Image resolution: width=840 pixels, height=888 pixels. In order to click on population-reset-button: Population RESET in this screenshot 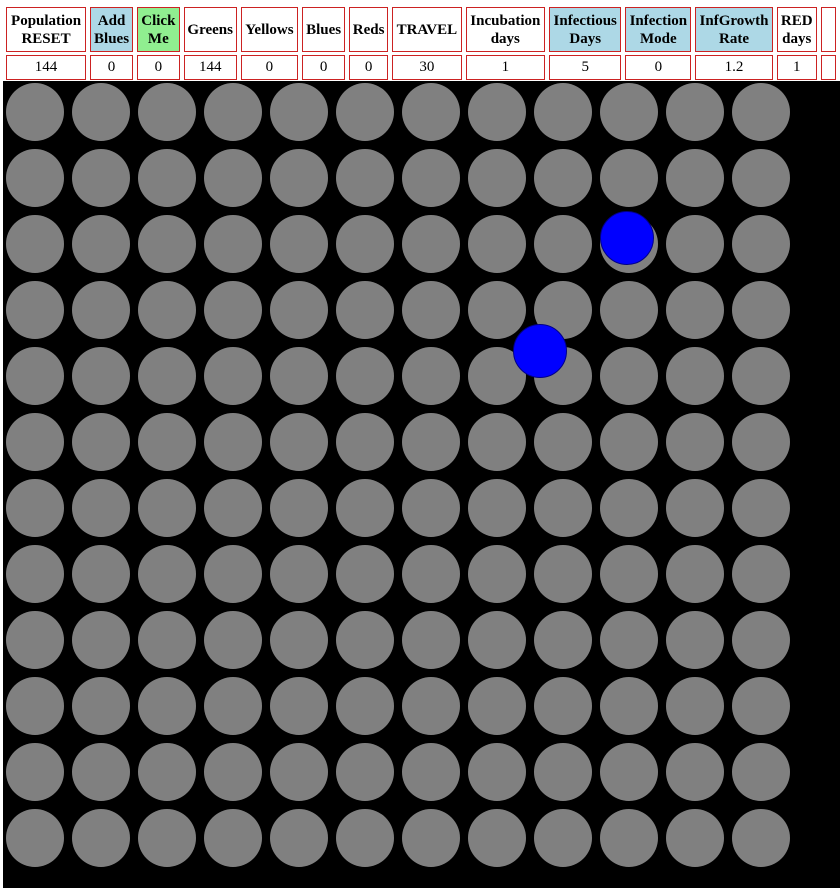, I will do `click(46, 29)`.